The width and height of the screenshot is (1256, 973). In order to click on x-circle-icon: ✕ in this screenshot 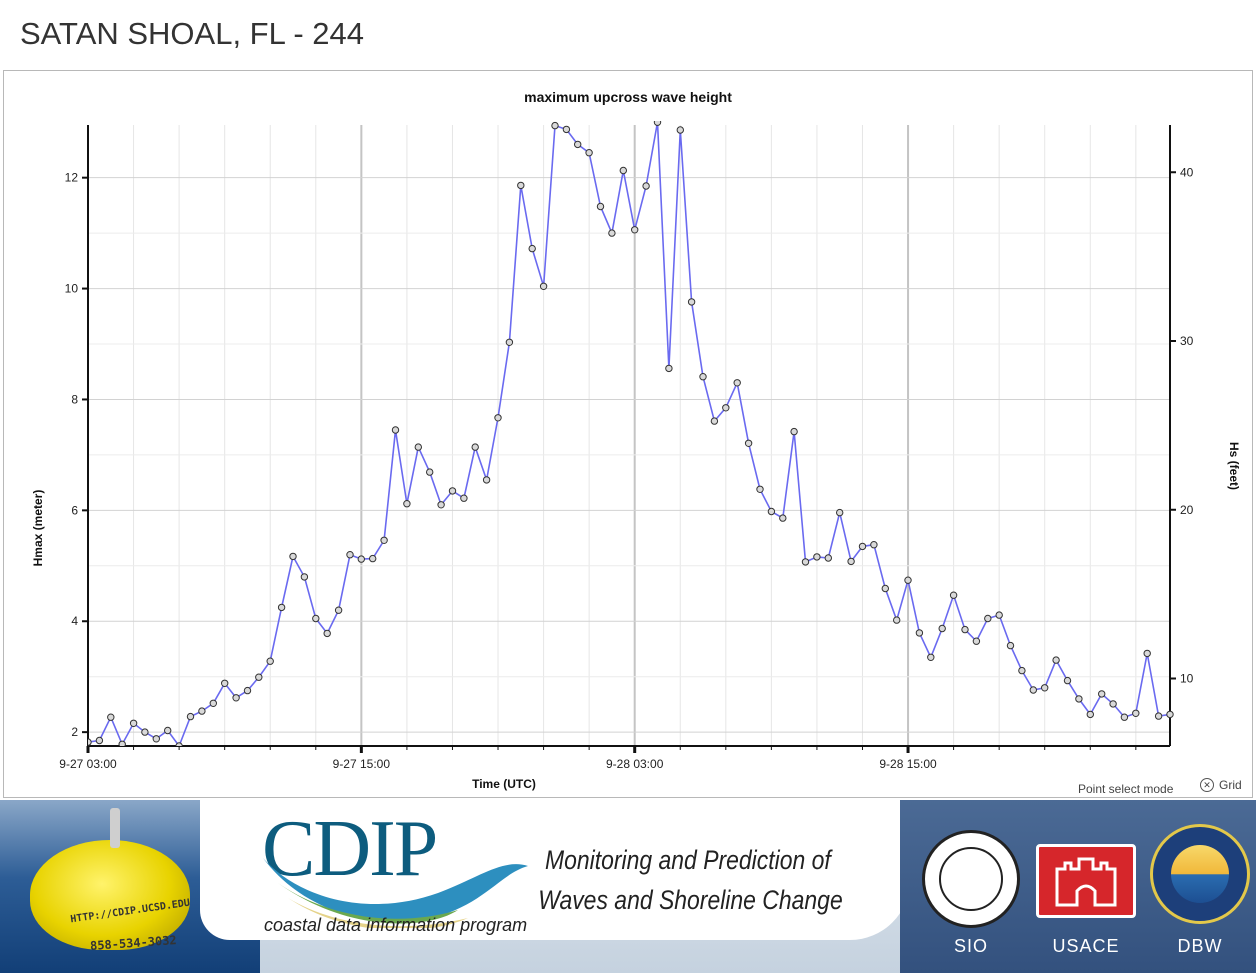, I will do `click(1207, 785)`.